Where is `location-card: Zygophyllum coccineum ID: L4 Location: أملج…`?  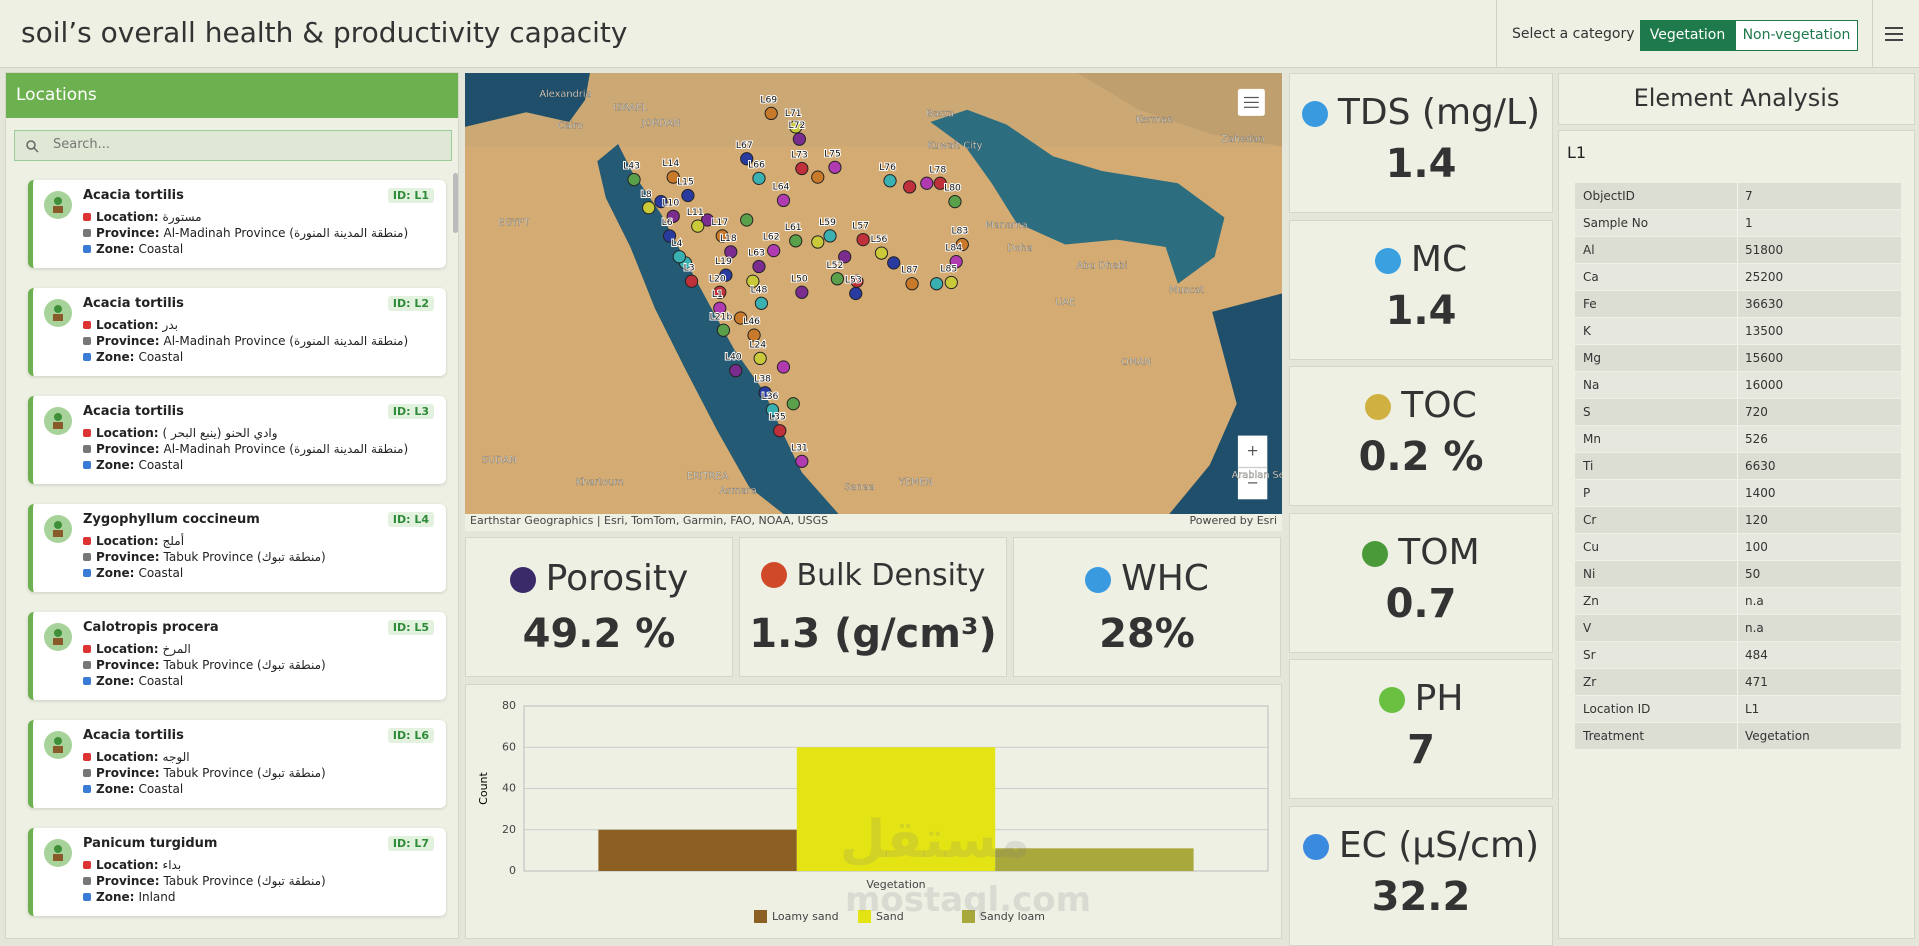 location-card: Zygophyllum coccineum ID: L4 Location: أملج… is located at coordinates (237, 548).